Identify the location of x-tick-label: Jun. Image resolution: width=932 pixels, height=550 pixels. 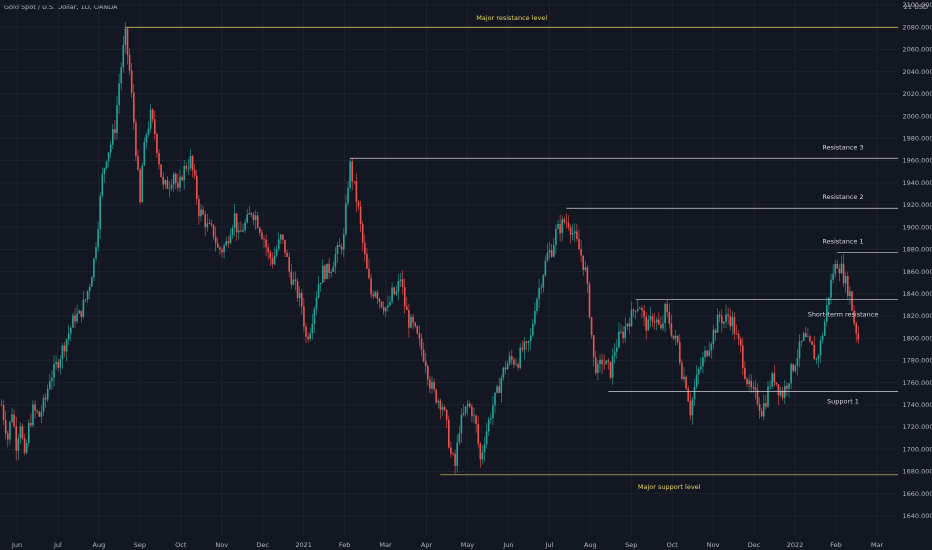
(507, 545).